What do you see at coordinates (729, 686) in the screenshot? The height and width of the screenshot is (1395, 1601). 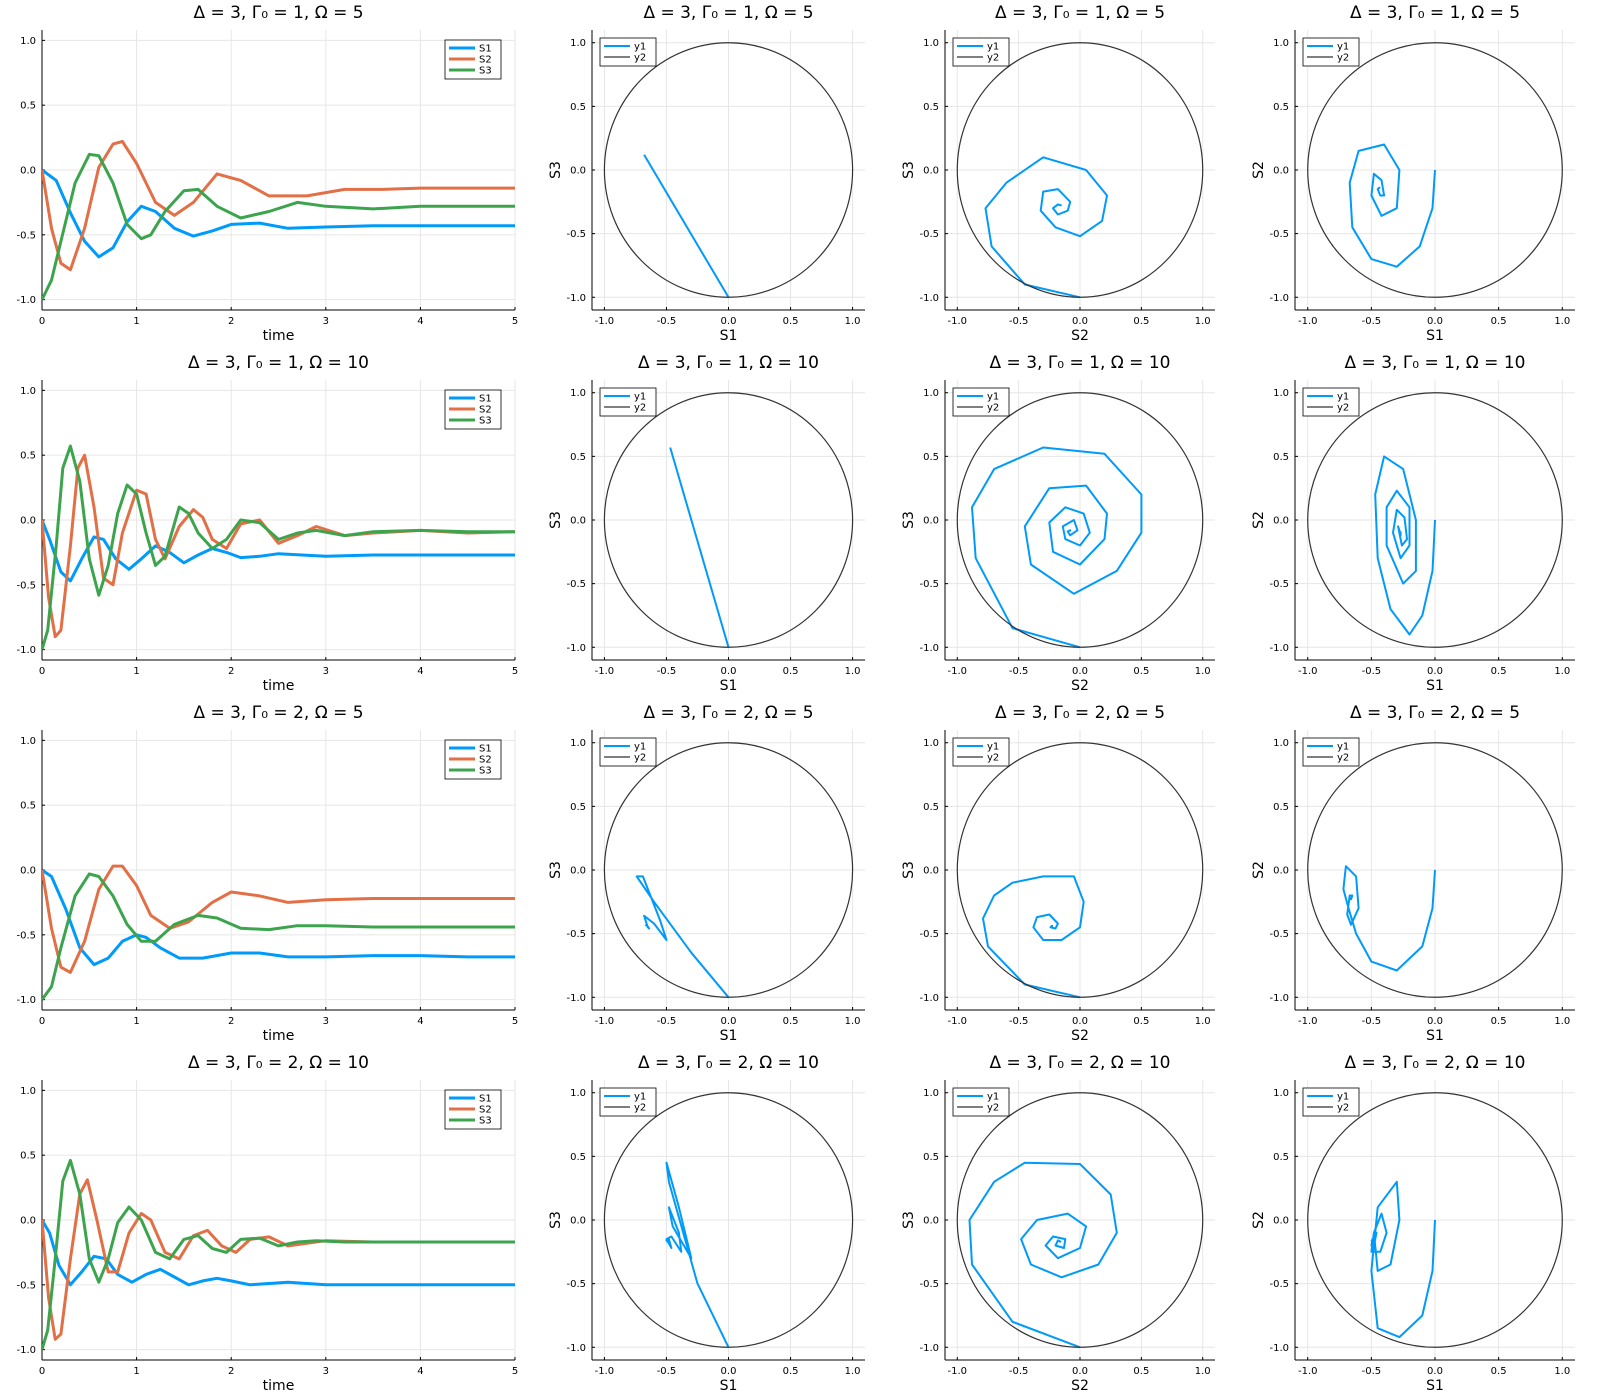 I see `x-axis-label: S1` at bounding box center [729, 686].